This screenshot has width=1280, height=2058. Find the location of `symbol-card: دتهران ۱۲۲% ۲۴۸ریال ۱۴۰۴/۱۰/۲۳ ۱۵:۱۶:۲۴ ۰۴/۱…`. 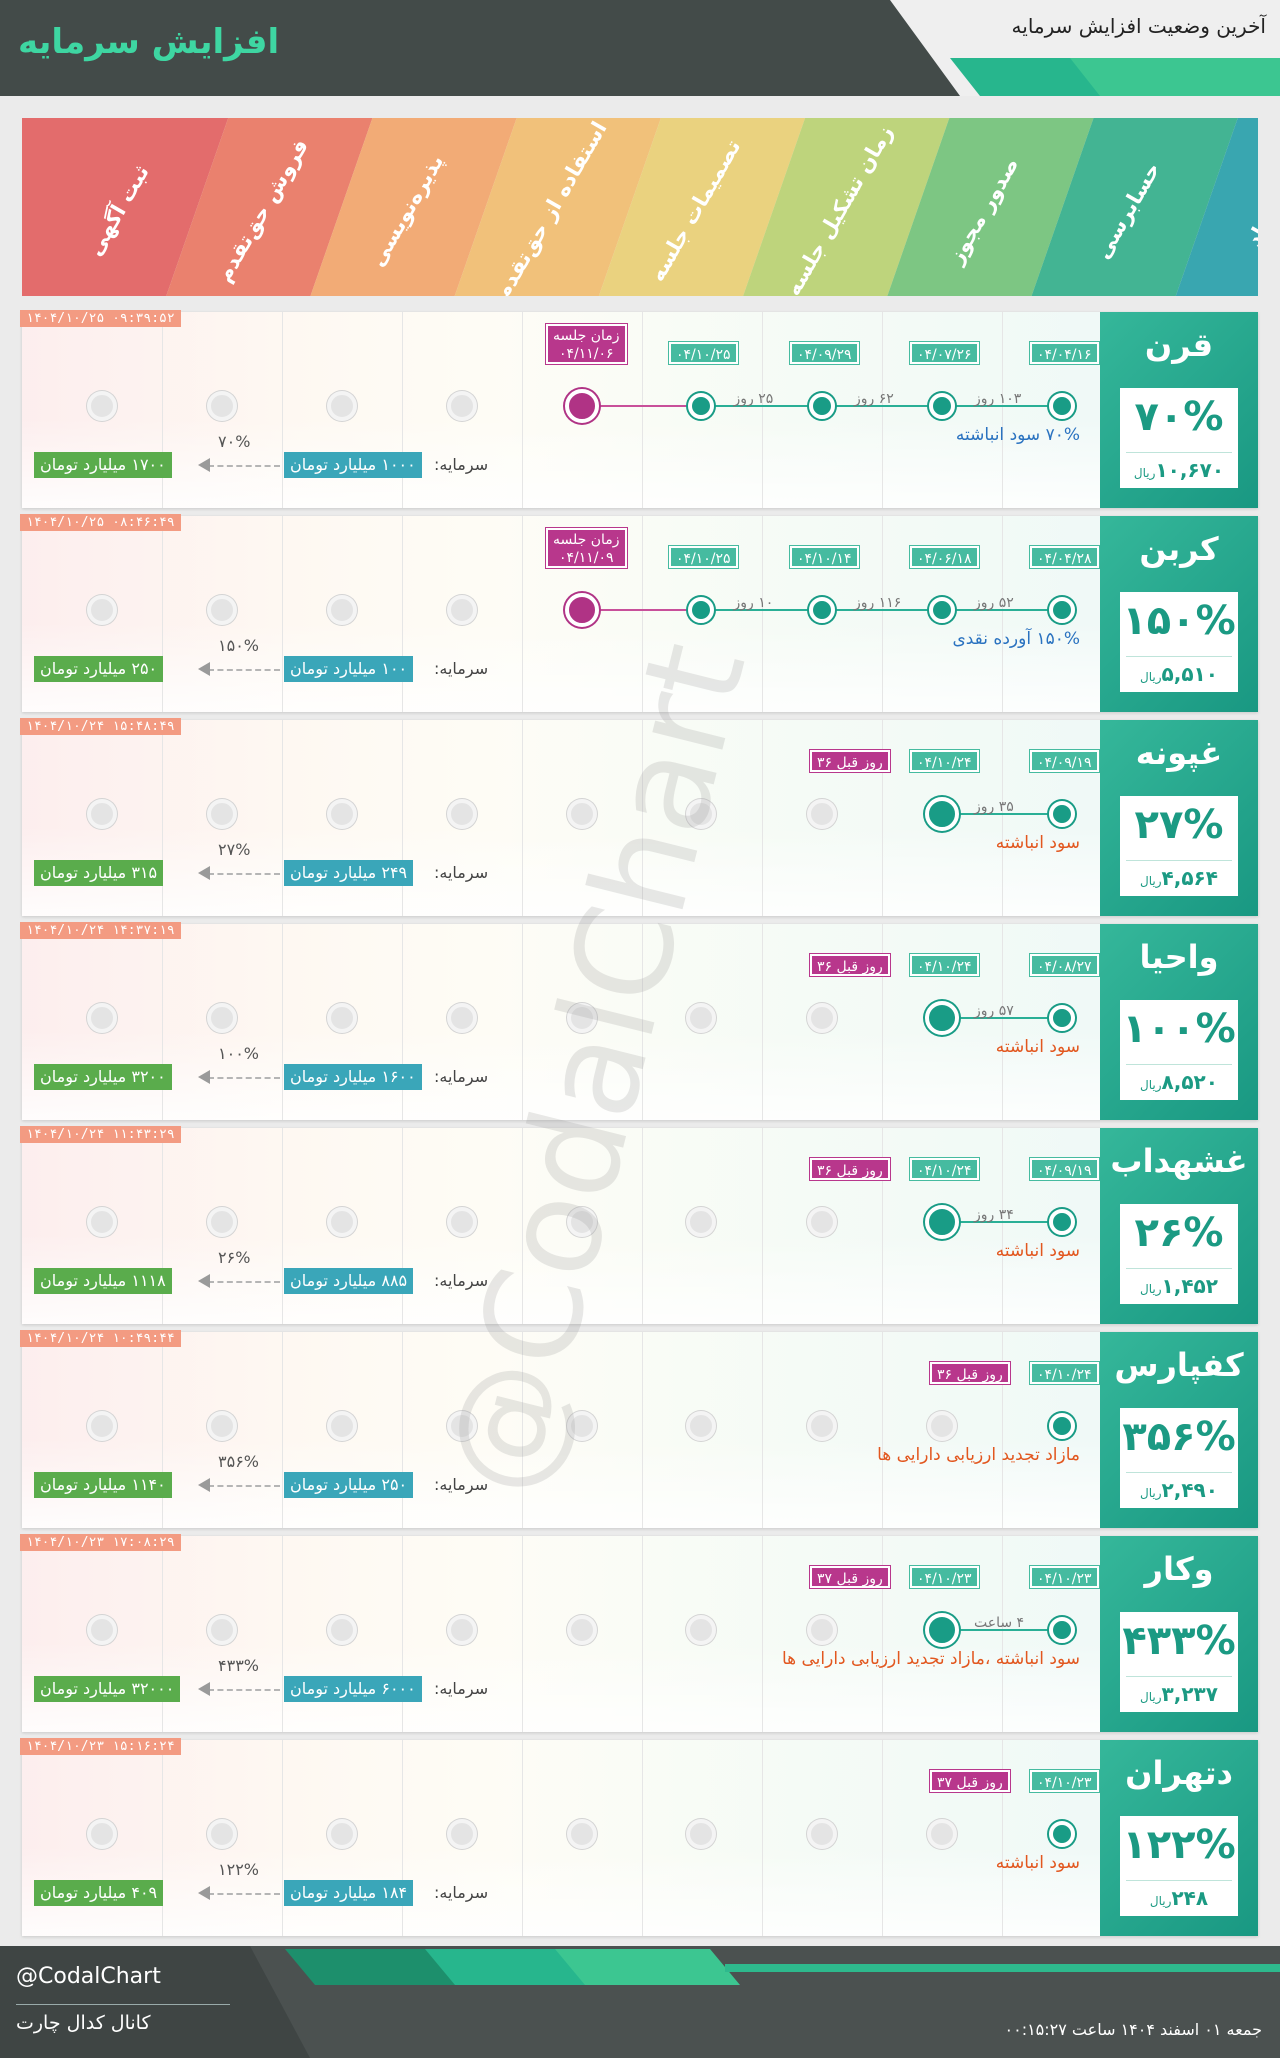

symbol-card: دتهران ۱۲۲% ۲۴۸ریال ۱۴۰۴/۱۰/۲۳ ۱۵:۱۶:۲۴ ۰۴/۱… is located at coordinates (639, 1837).